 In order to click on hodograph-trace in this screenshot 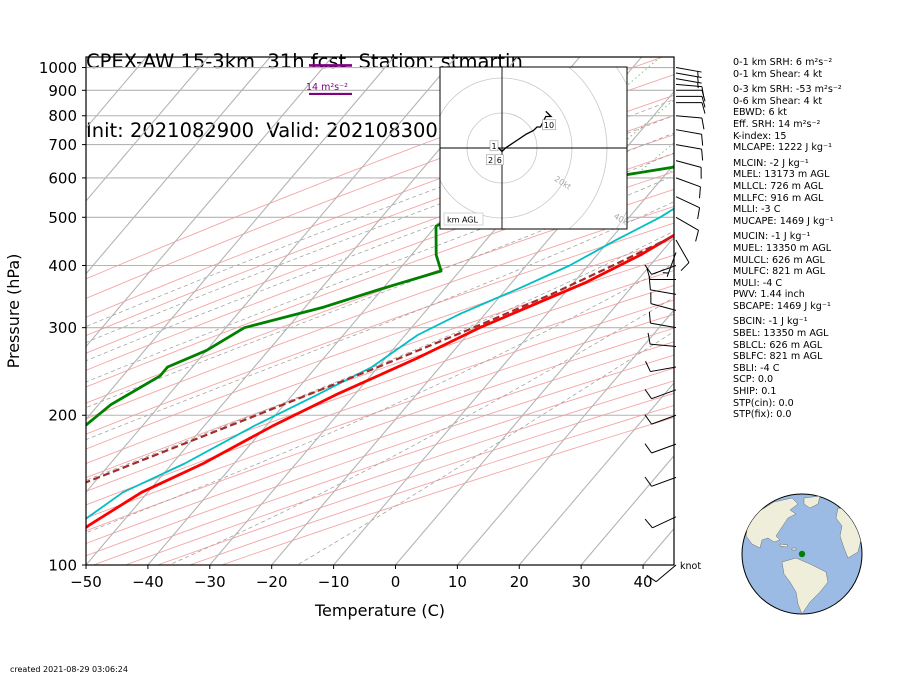, I will do `click(523, 131)`.